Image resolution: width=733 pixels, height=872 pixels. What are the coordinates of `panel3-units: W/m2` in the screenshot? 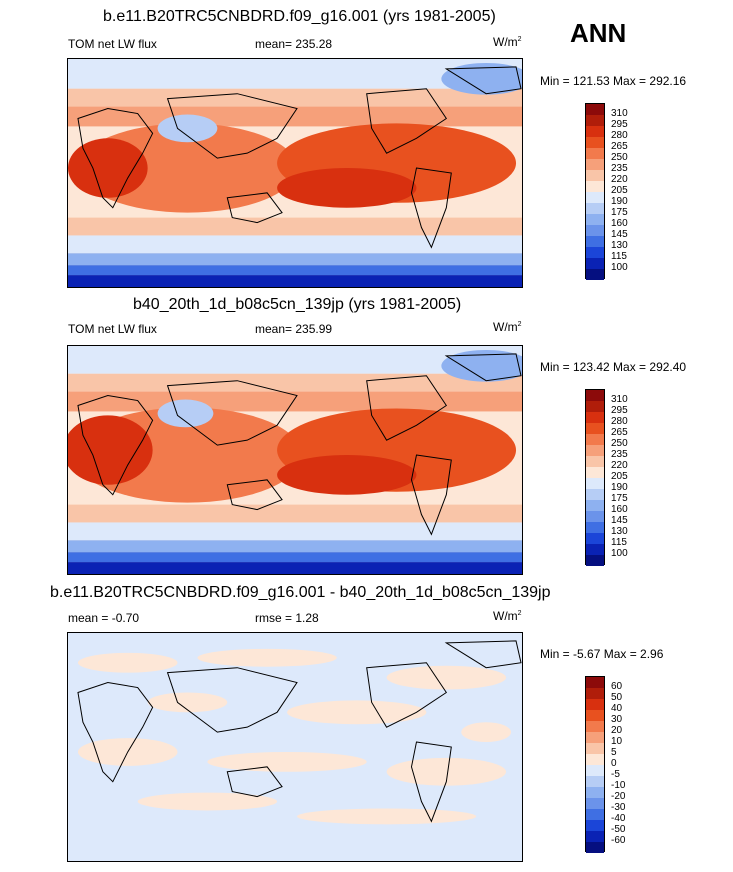 It's located at (507, 616).